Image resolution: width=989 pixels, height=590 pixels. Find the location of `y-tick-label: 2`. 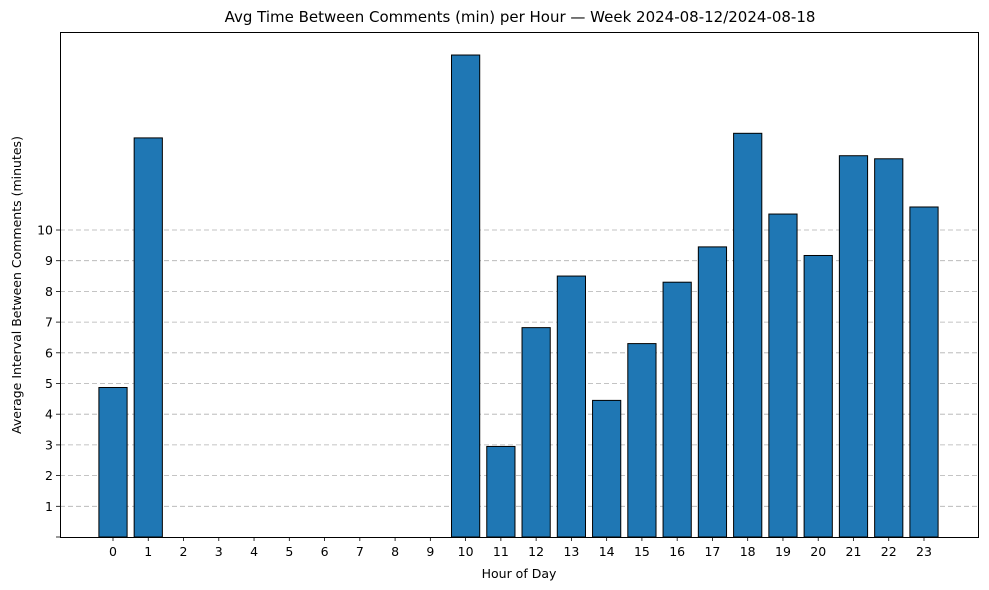

y-tick-label: 2 is located at coordinates (49, 475).